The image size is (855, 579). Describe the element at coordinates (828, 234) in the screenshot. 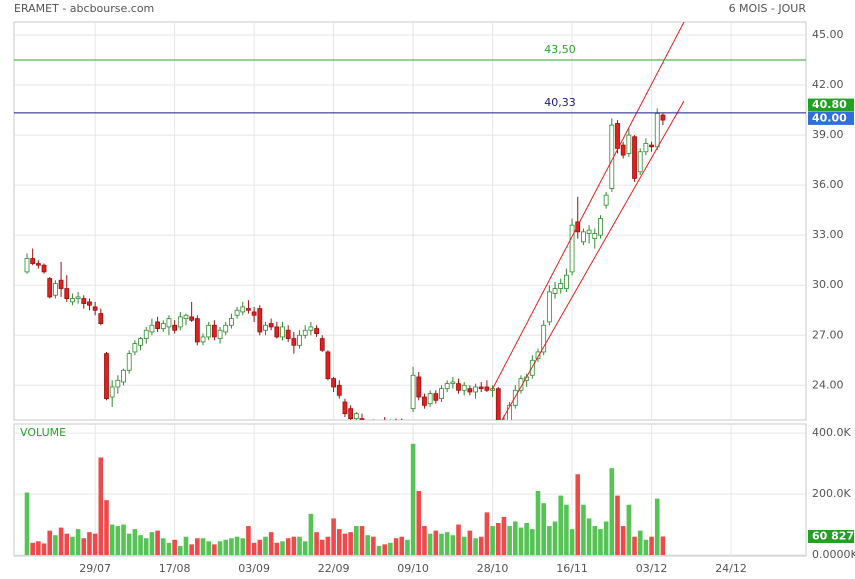

I see `y-tick-label: 33.00` at that location.